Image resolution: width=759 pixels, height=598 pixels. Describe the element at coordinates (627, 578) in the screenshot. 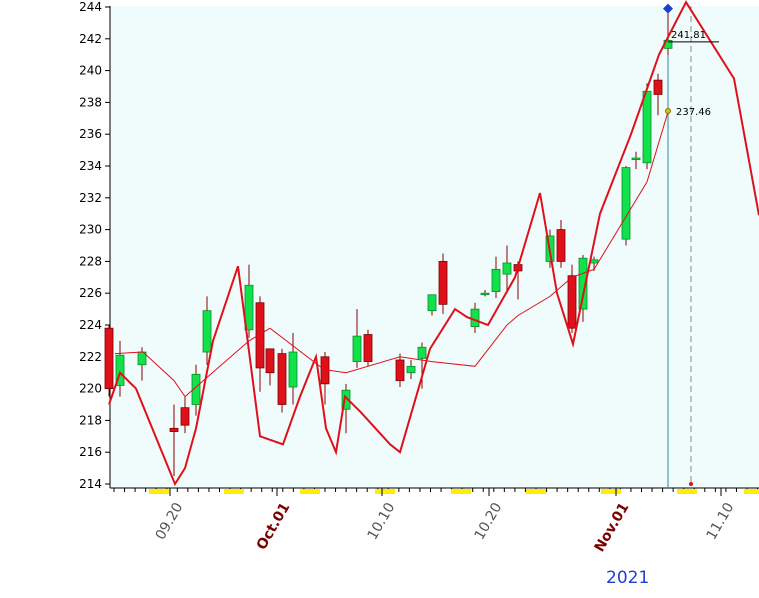

I see `year-label: 2021` at that location.